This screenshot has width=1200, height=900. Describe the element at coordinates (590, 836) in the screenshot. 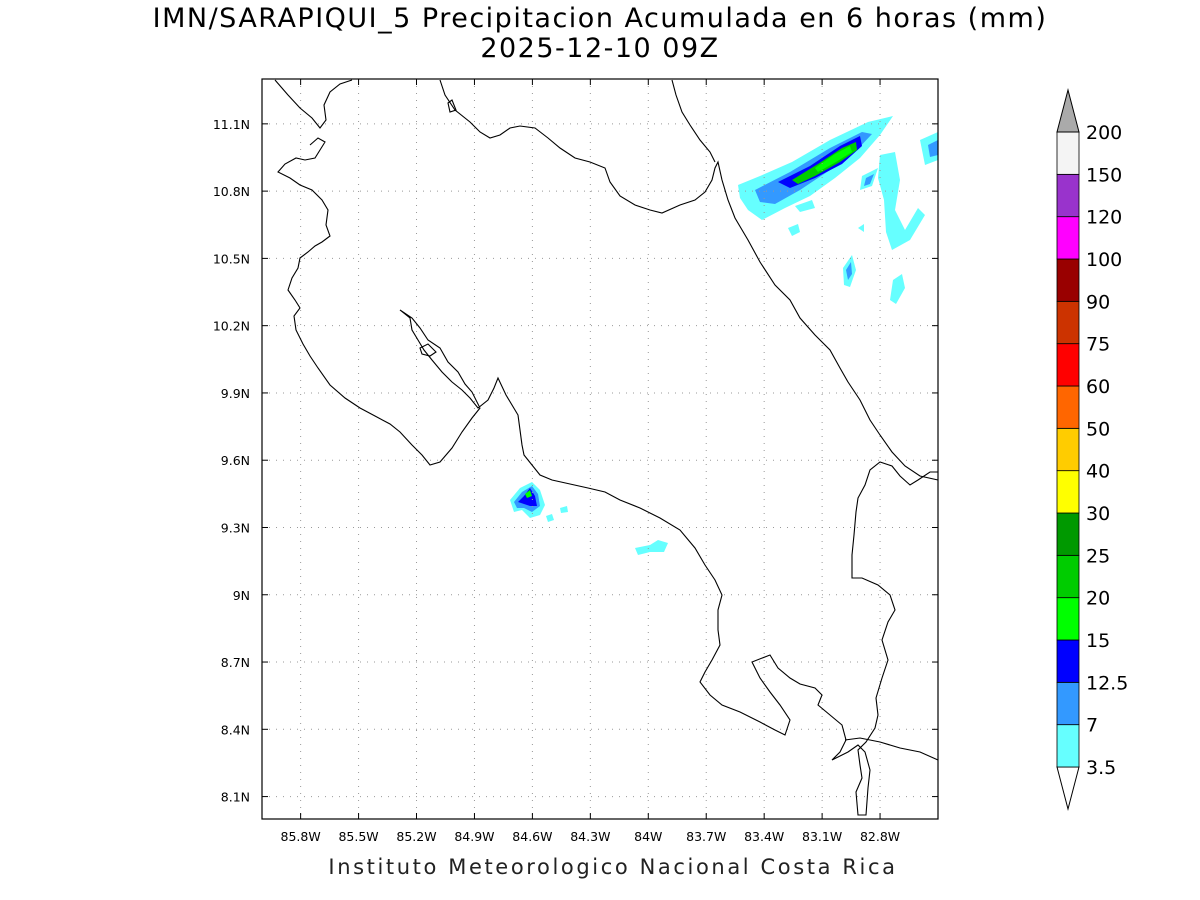

I see `lon-tick-label: 84.3W` at that location.